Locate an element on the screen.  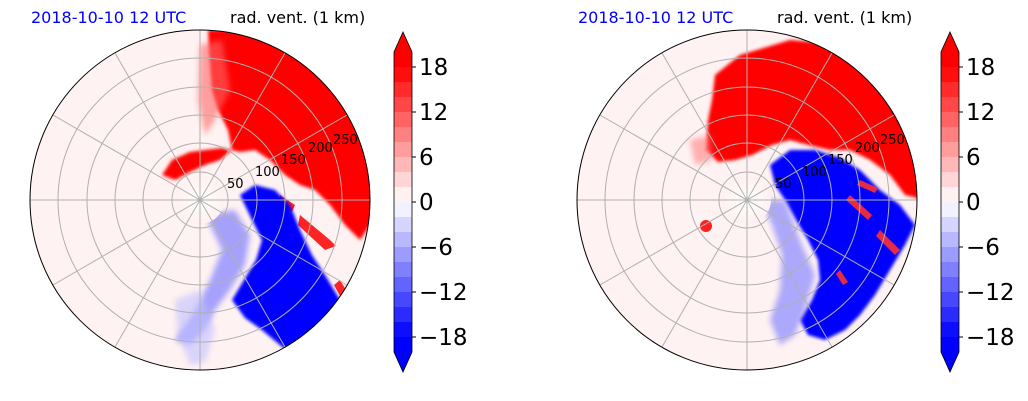
positive-streaks is located at coordinates (868, 232).